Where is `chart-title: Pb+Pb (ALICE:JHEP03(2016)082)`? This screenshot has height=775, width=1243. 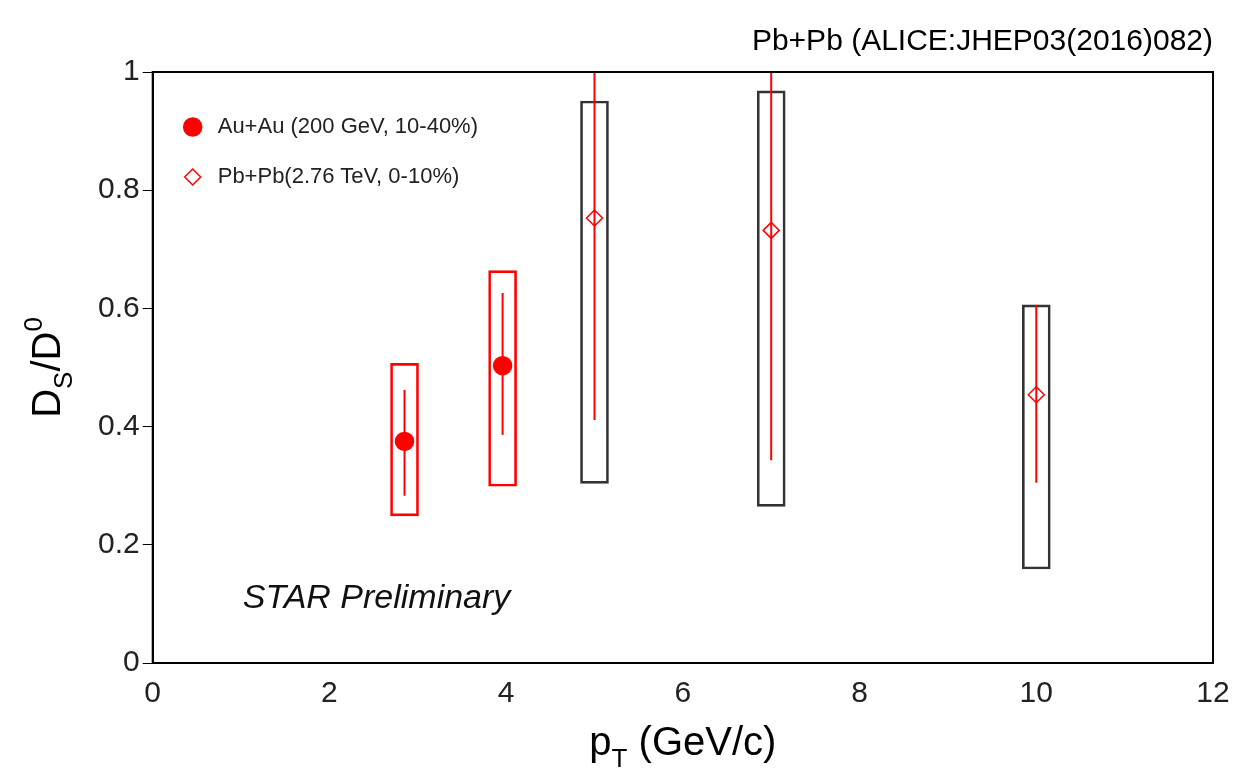
chart-title: Pb+Pb (ALICE:JHEP03(2016)082) is located at coordinates (982, 40).